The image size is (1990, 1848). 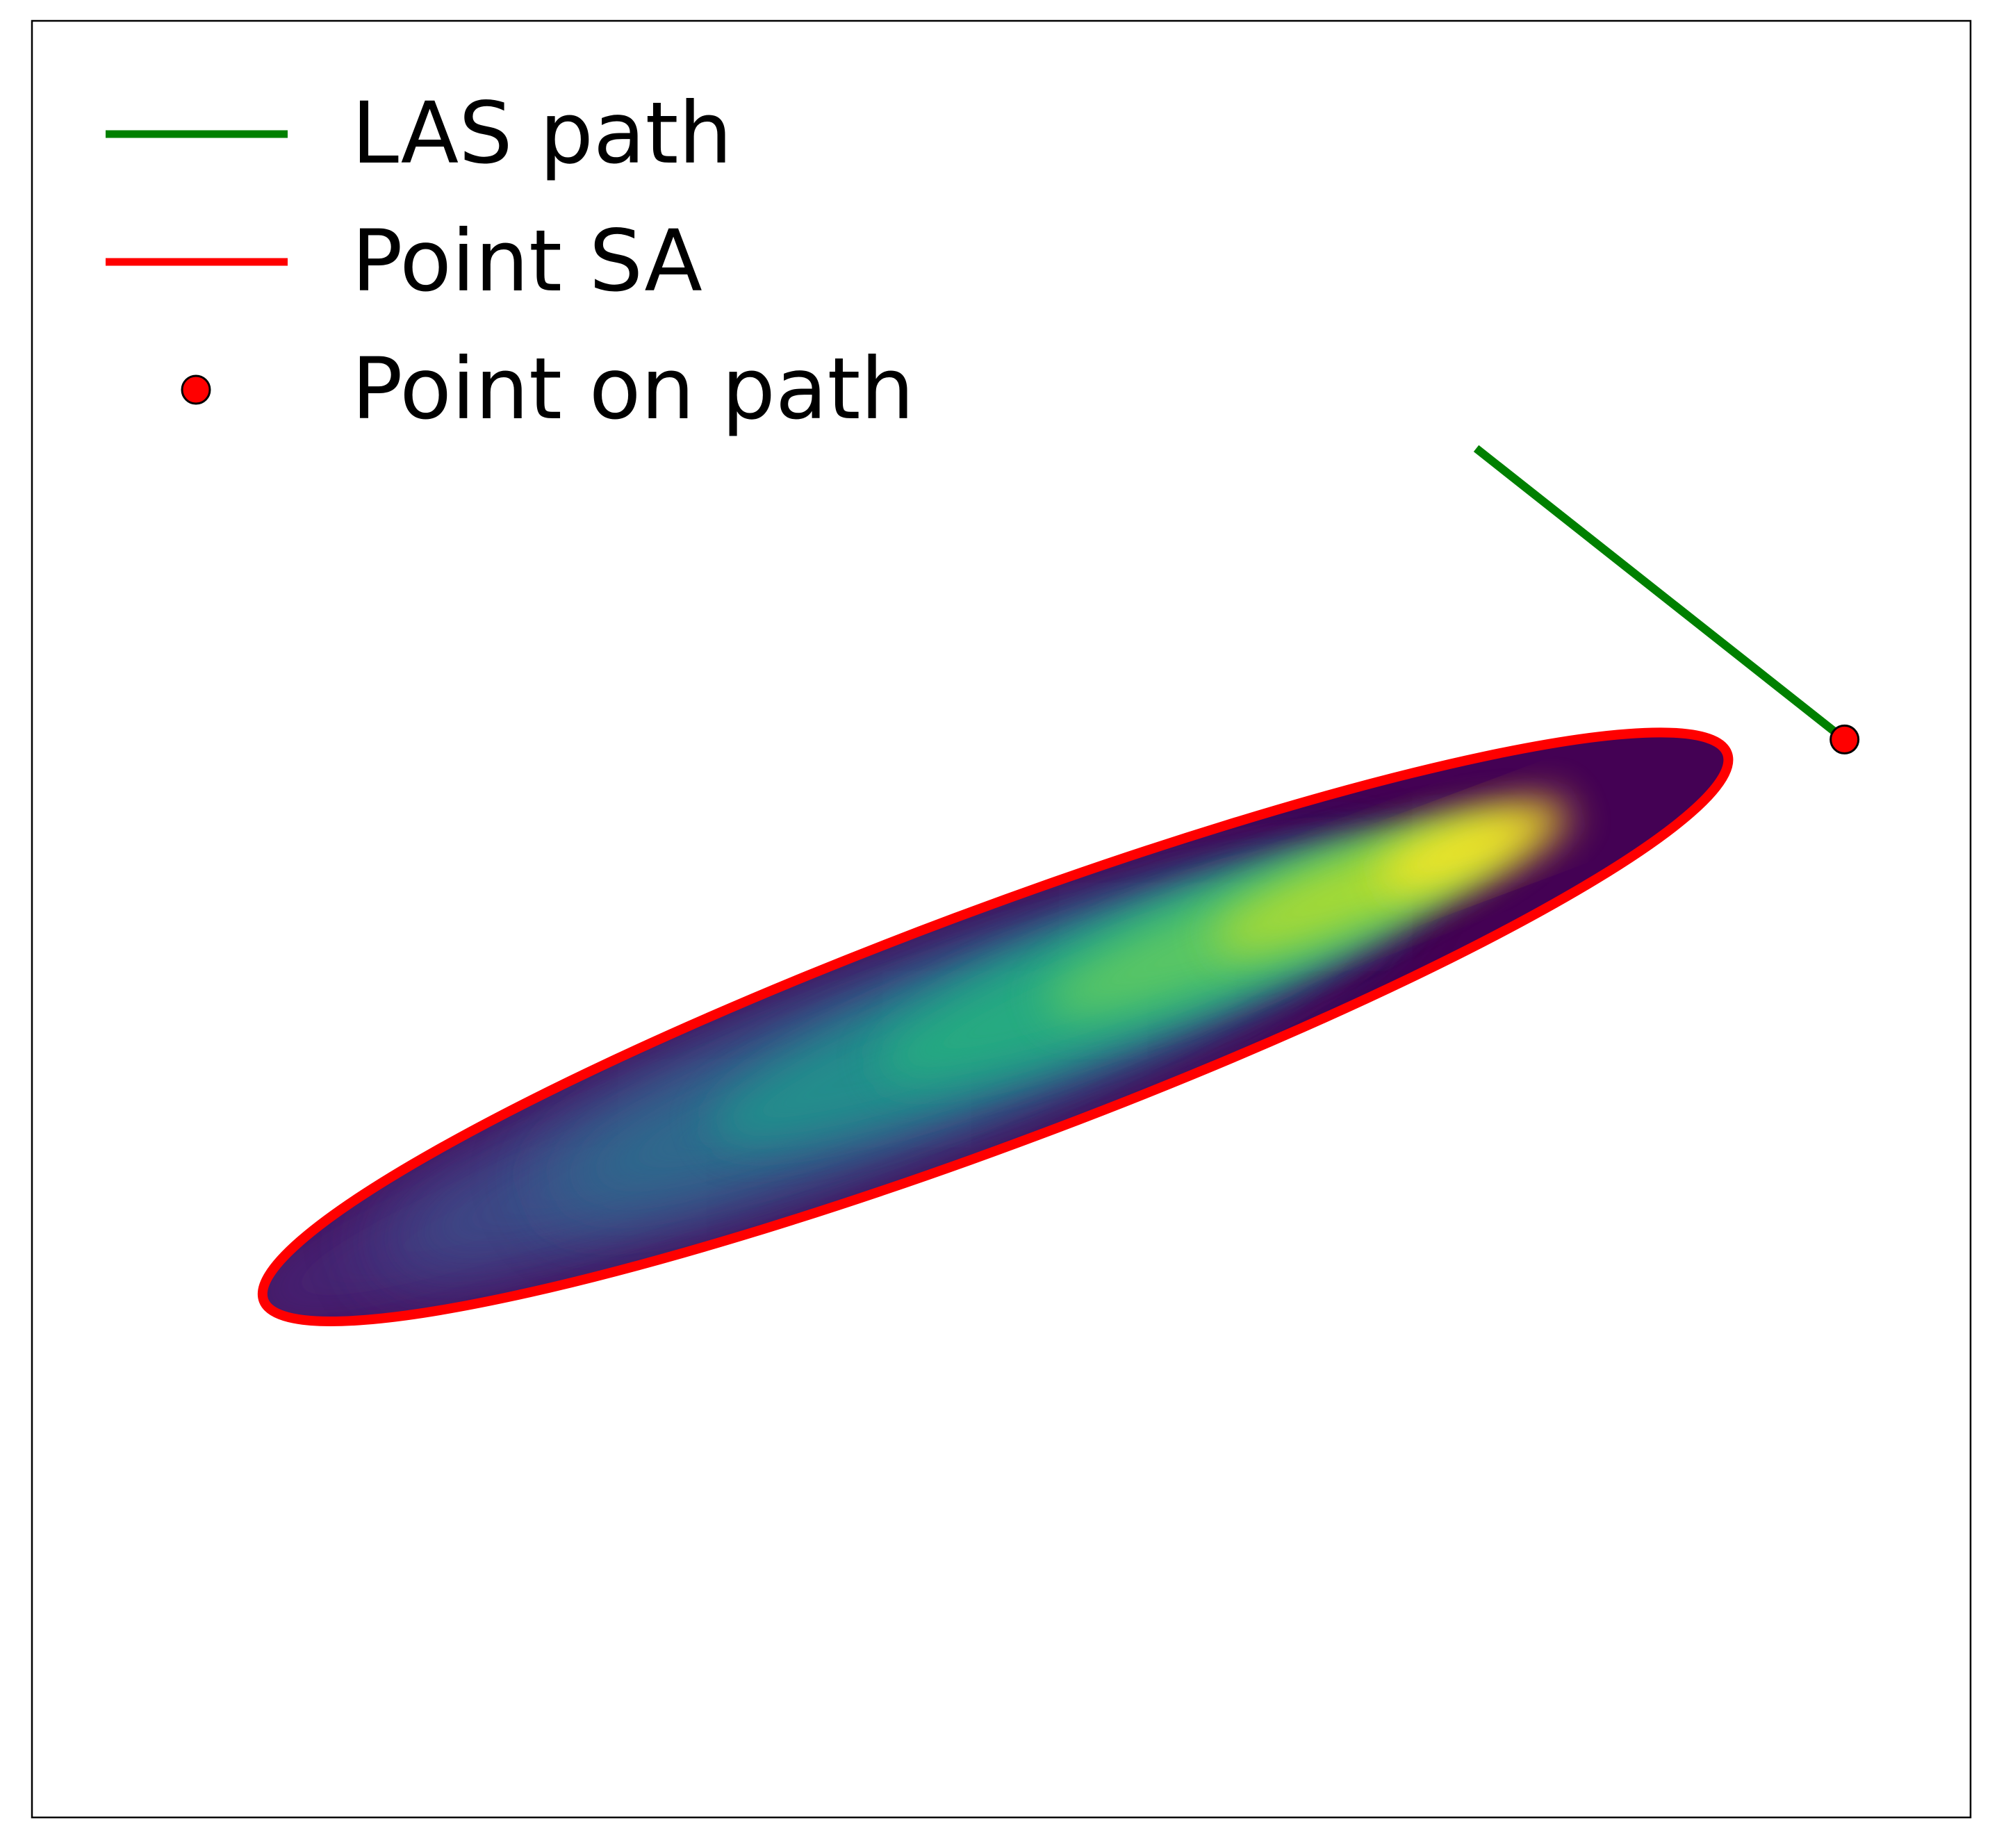 What do you see at coordinates (527, 262) in the screenshot?
I see `legend-label-point-sa: Point SA` at bounding box center [527, 262].